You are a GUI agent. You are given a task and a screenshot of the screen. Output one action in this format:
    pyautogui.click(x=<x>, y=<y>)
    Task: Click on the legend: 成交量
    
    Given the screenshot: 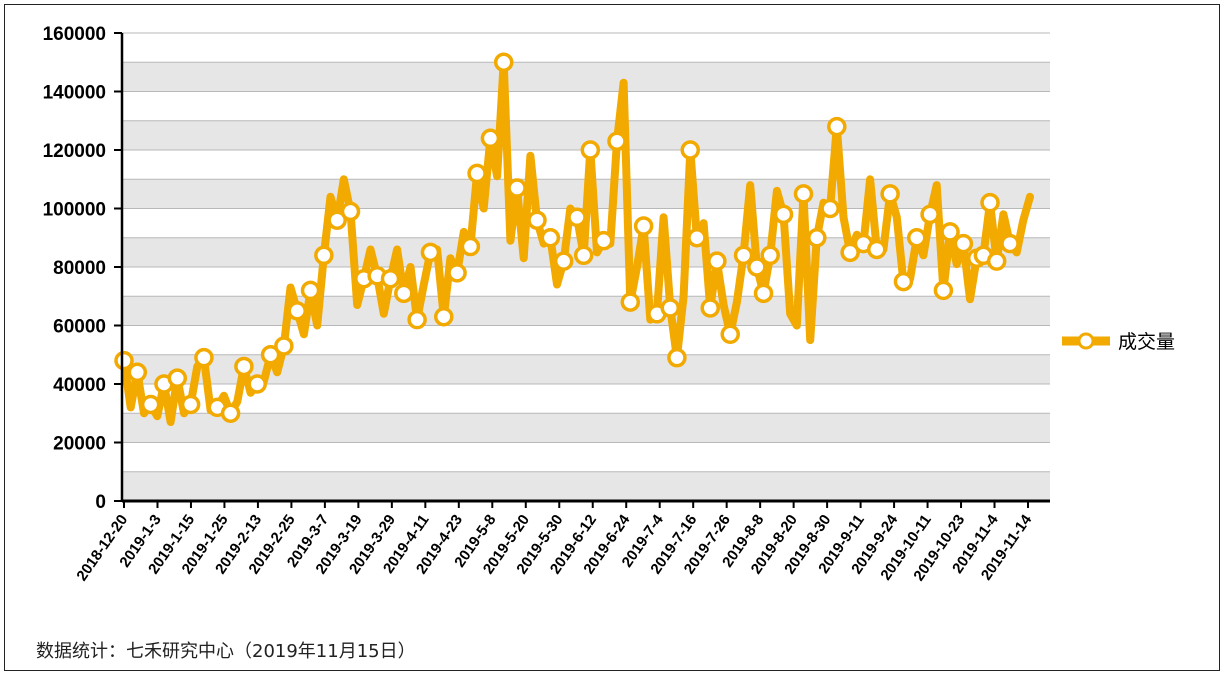 What is the action you would take?
    pyautogui.click(x=1118, y=342)
    